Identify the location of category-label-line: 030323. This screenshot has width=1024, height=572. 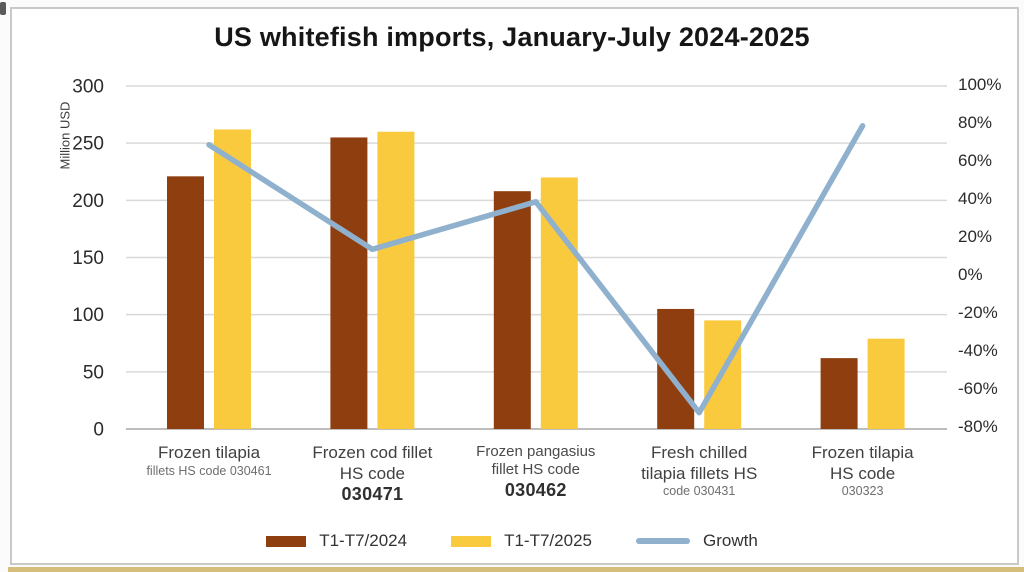
(862, 491).